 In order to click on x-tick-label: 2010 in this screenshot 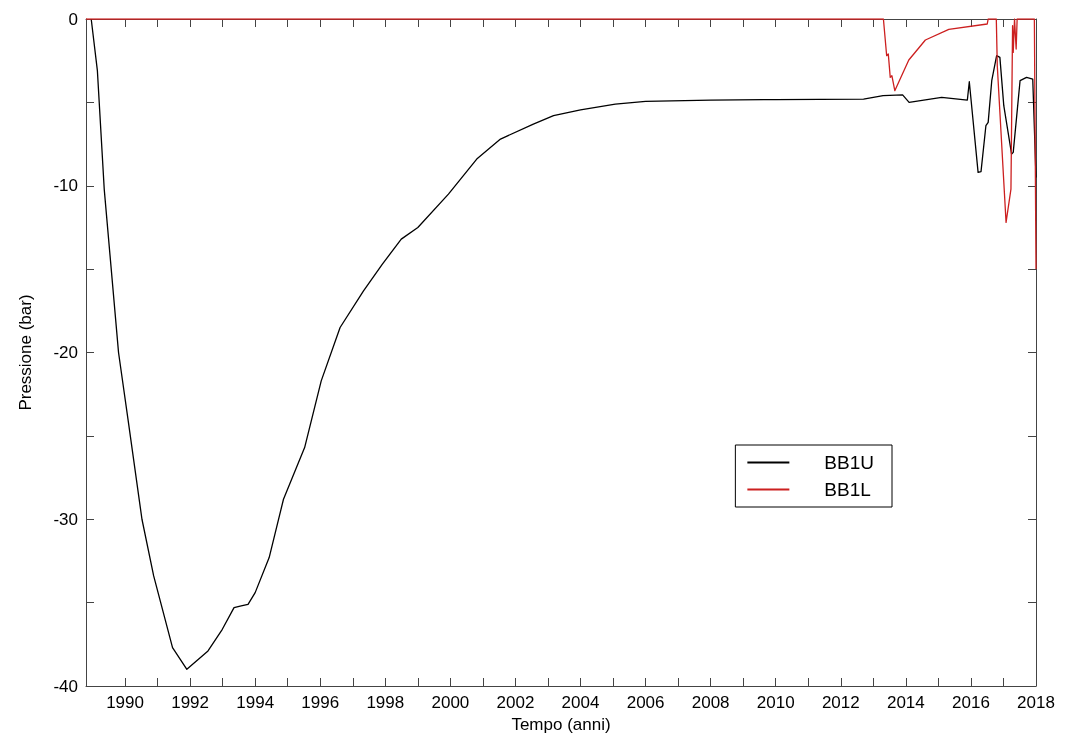, I will do `click(775, 702)`.